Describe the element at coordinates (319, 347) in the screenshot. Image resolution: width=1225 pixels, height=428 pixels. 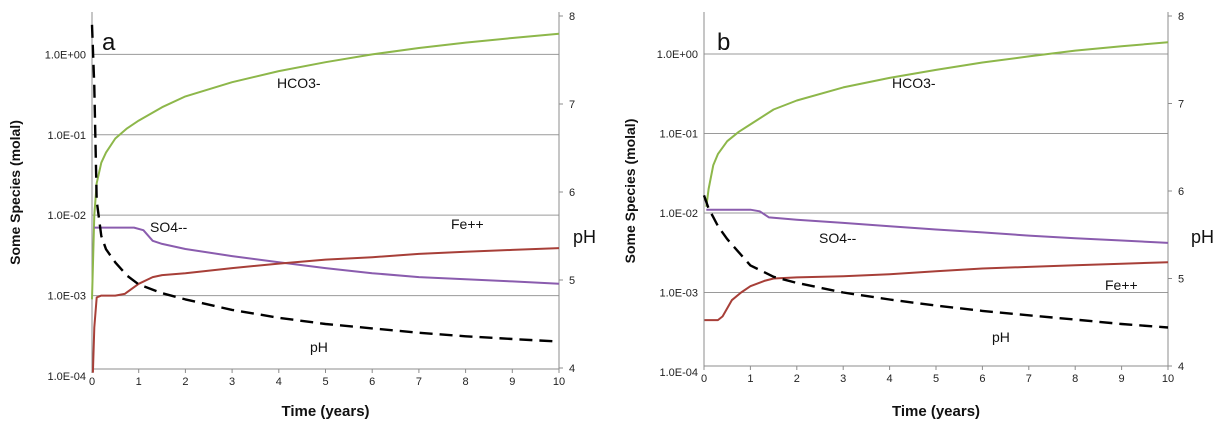
I see `annotation-a-ph: pH` at that location.